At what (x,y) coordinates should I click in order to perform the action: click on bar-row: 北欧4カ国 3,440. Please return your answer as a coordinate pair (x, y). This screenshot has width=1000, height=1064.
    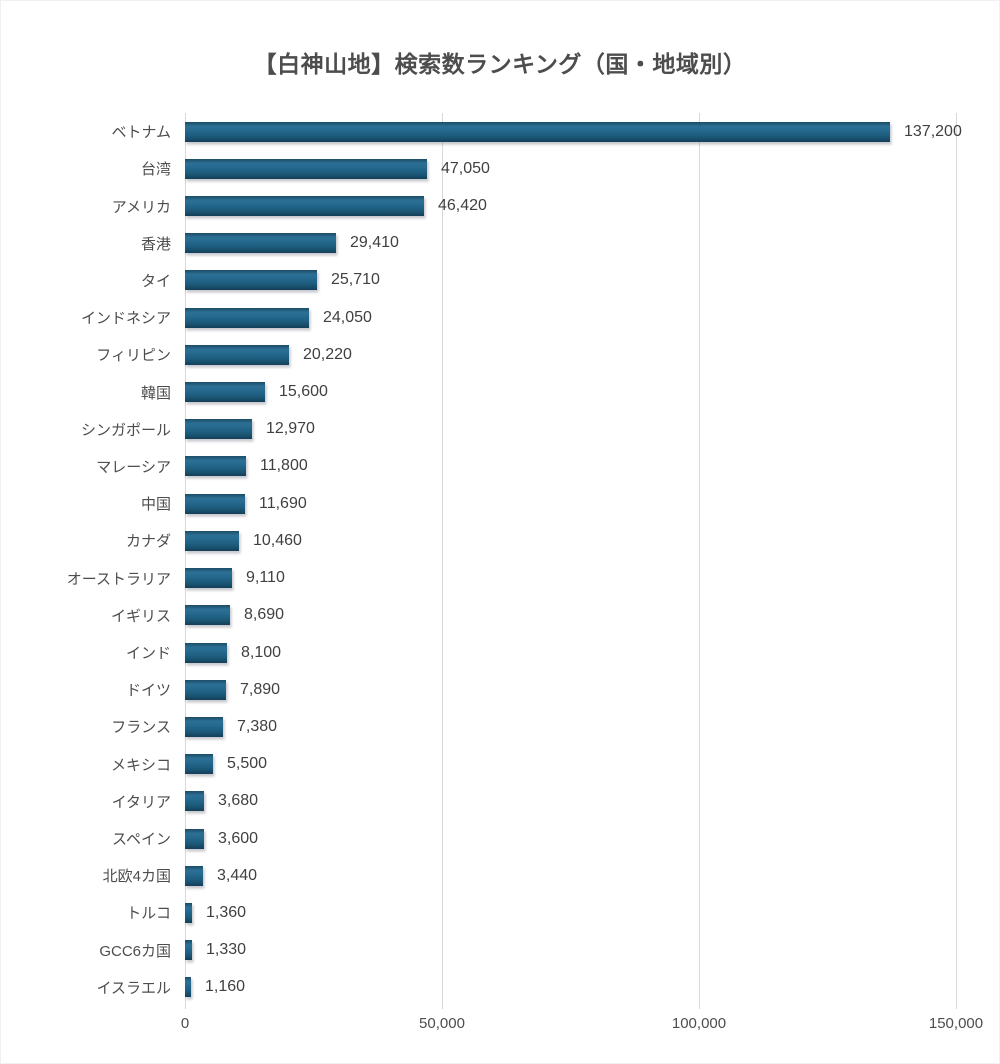
    Looking at the image, I should click on (500, 875).